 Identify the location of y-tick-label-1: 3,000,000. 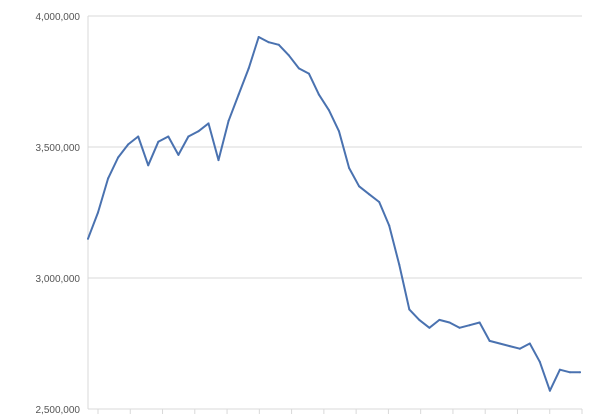
(58, 279).